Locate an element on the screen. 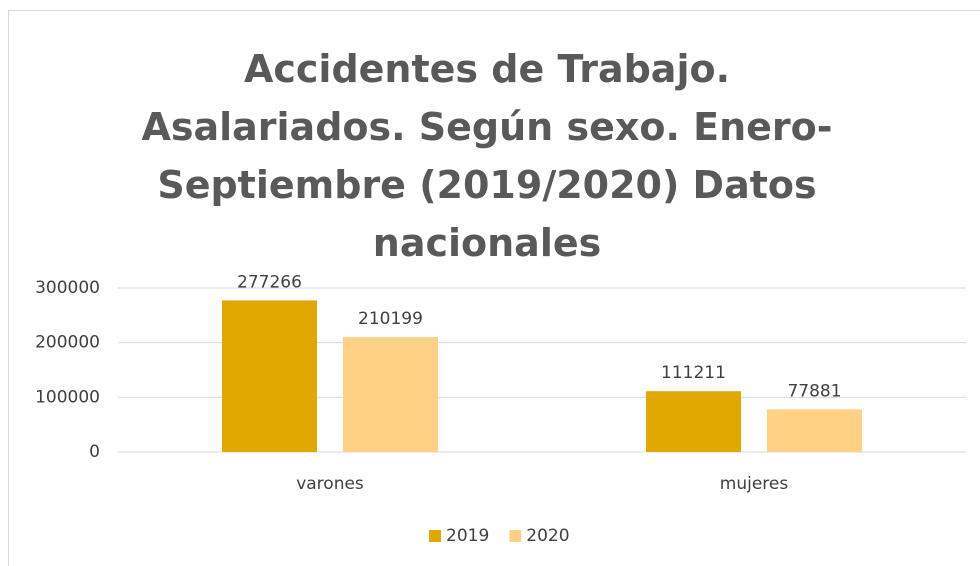 The height and width of the screenshot is (566, 980). legend-label: 2020 is located at coordinates (547, 536).